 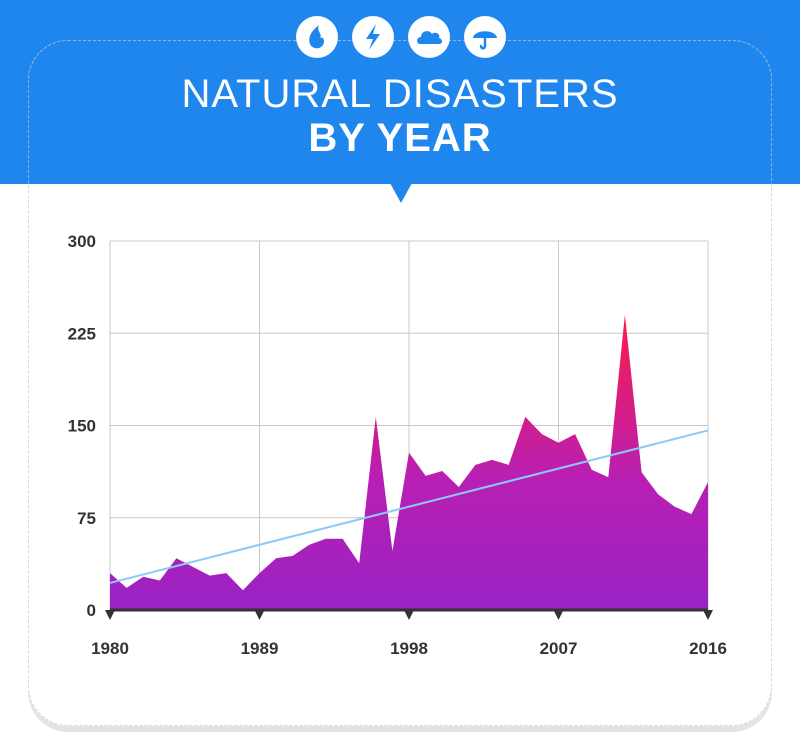 I want to click on x-tick-label: 1998, so click(x=409, y=648).